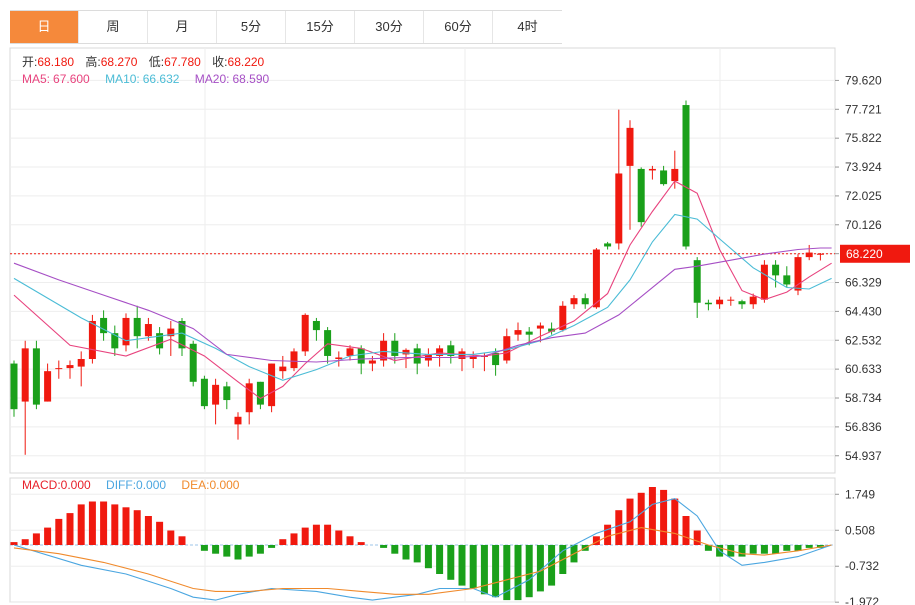 This screenshot has height=605, width=915. I want to click on tab-week: 周, so click(113, 27).